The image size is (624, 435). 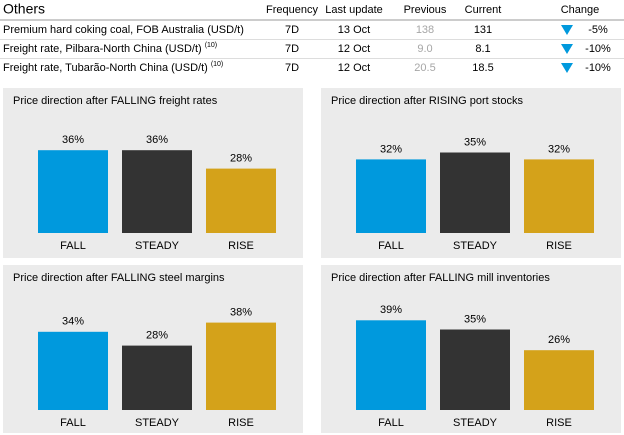 I want to click on cell: 138, so click(x=425, y=30).